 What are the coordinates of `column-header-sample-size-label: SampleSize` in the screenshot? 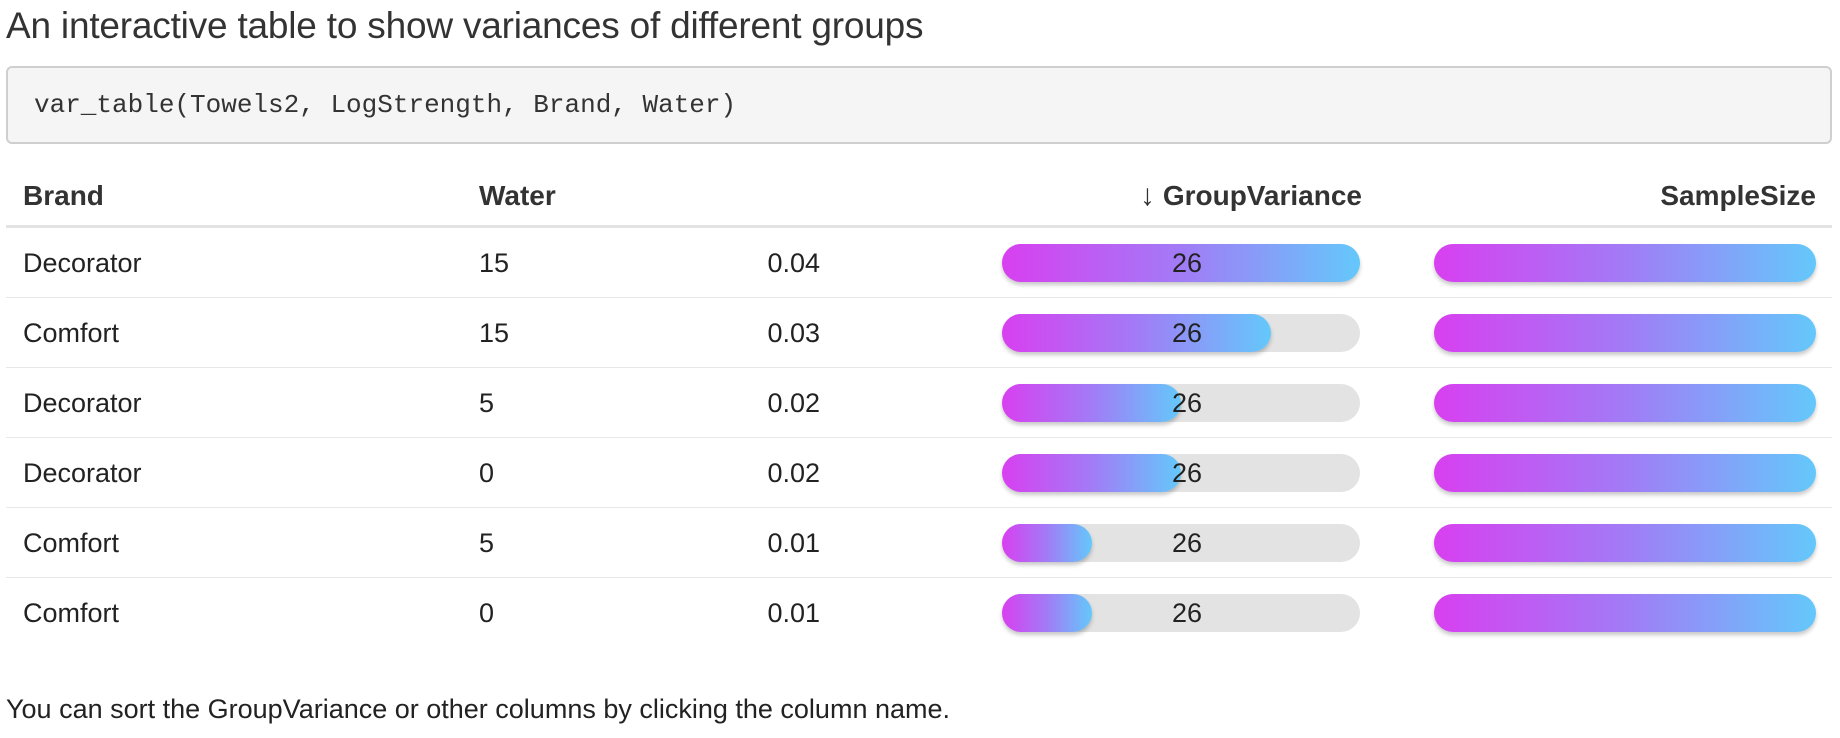 It's located at (1738, 195).